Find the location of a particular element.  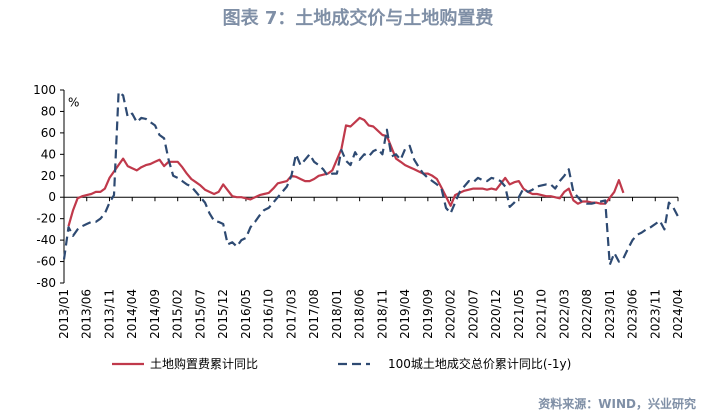

x-tick-label: 2015/07 is located at coordinates (200, 314).